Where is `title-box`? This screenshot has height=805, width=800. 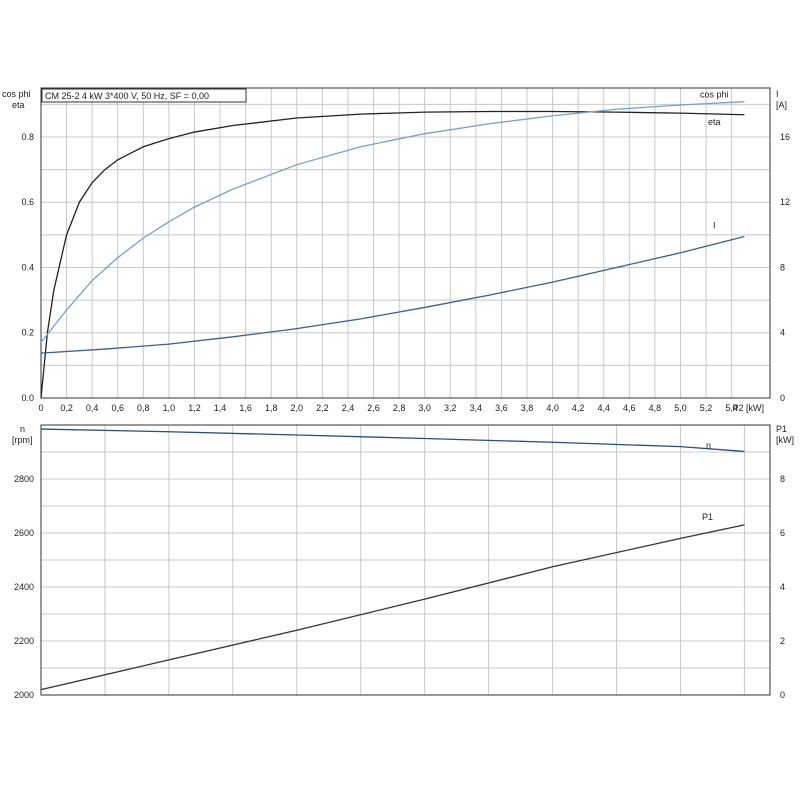
title-box is located at coordinates (144, 95).